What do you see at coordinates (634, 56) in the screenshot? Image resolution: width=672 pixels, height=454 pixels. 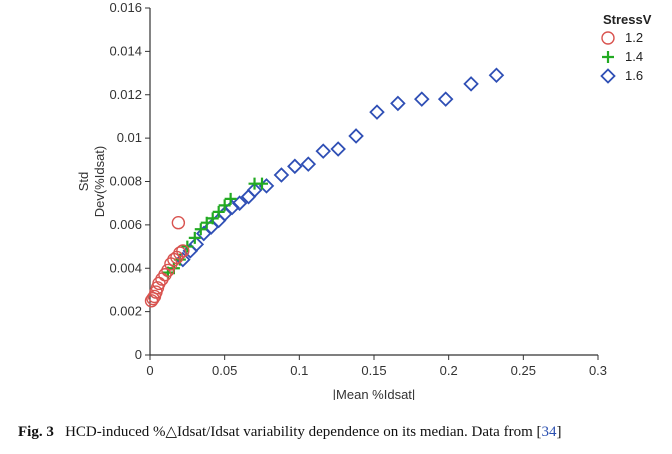 I see `legend-label: 1.4` at bounding box center [634, 56].